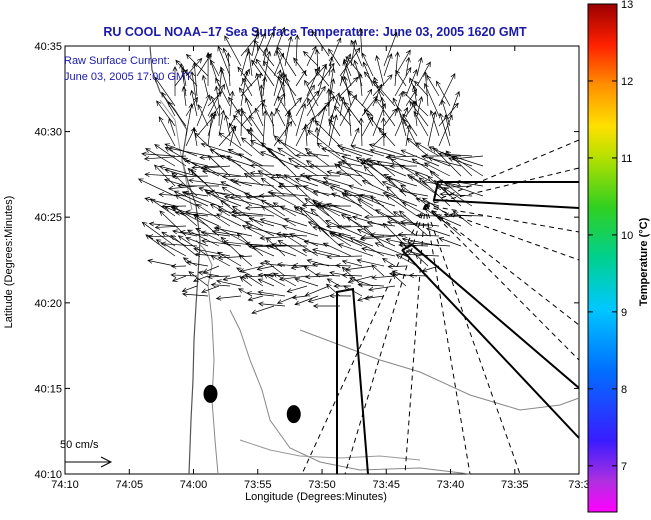 This screenshot has height=520, width=651. Describe the element at coordinates (624, 390) in the screenshot. I see `colorbar-tick-label: 8` at that location.